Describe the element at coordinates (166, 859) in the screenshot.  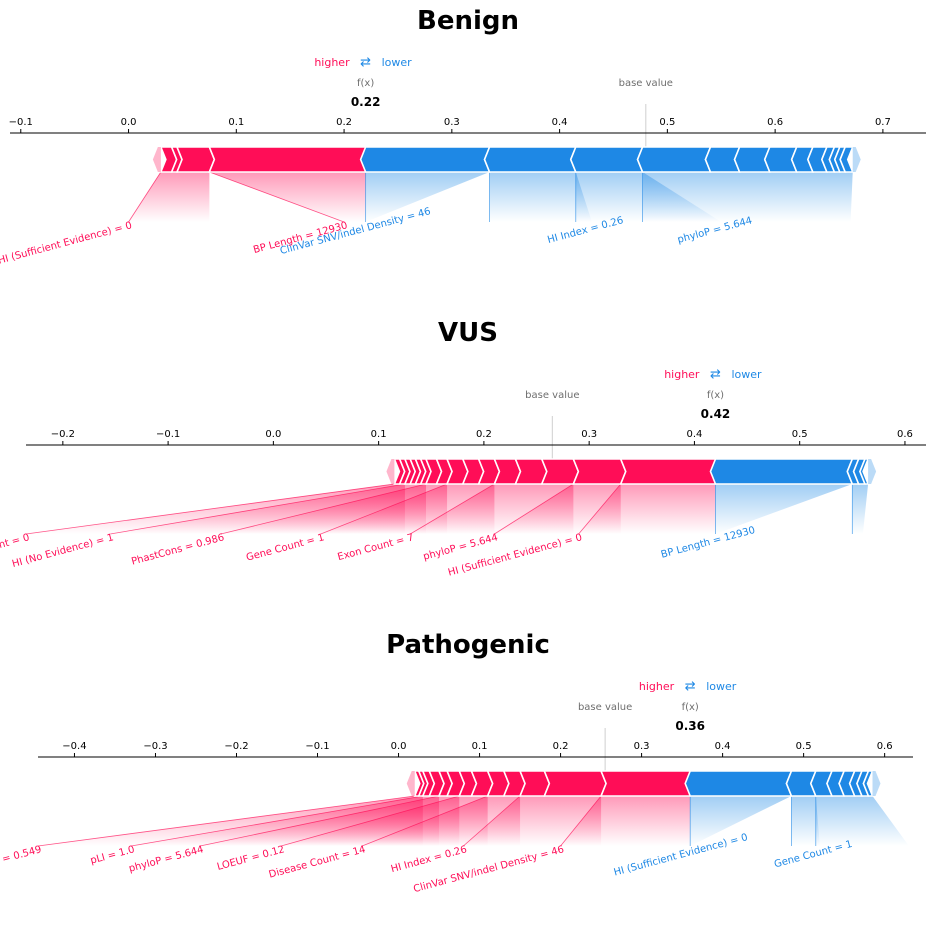
I see `feature-label: phyloP = 5.644` at that location.